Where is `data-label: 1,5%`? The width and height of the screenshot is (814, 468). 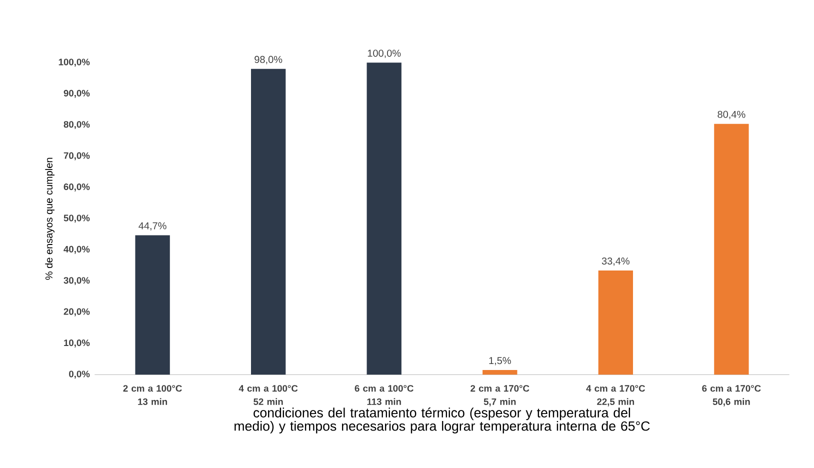
data-label: 1,5% is located at coordinates (500, 361).